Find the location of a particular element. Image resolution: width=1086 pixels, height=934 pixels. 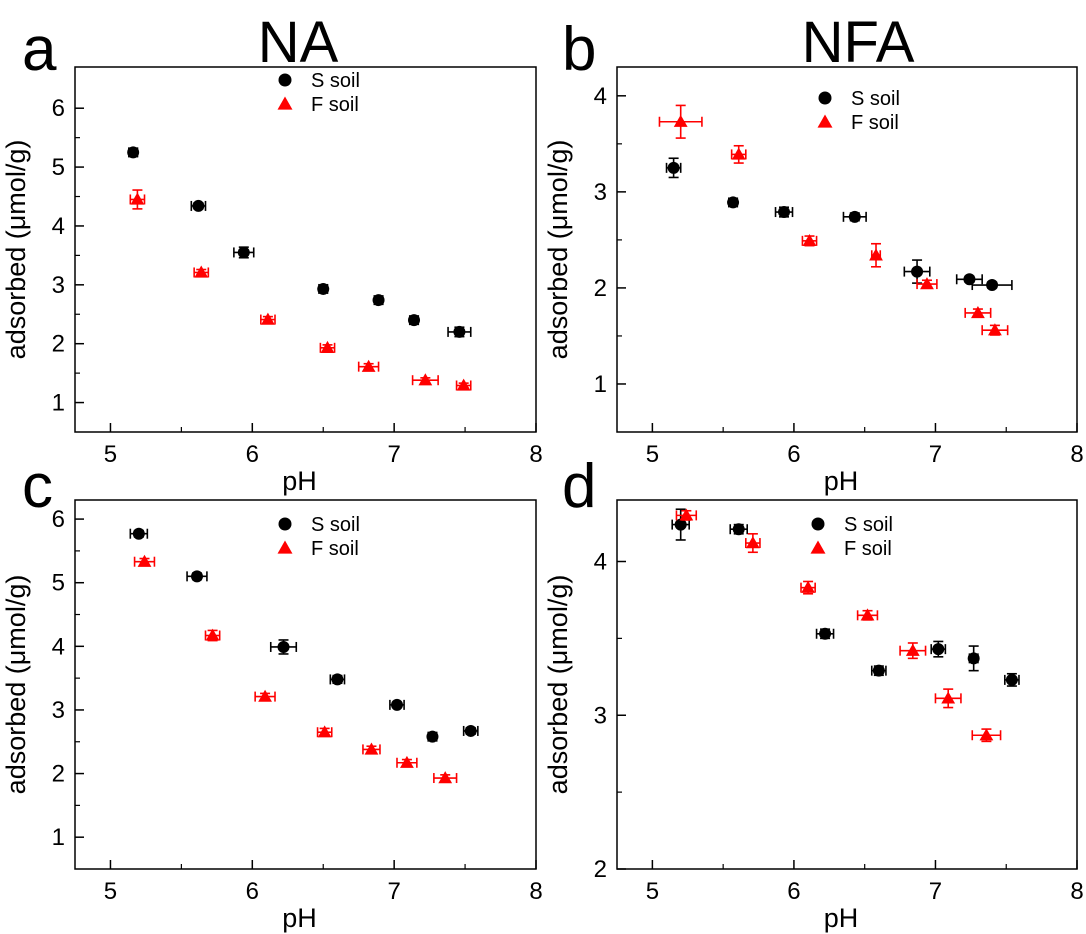

panel-title: NFA is located at coordinates (858, 42).